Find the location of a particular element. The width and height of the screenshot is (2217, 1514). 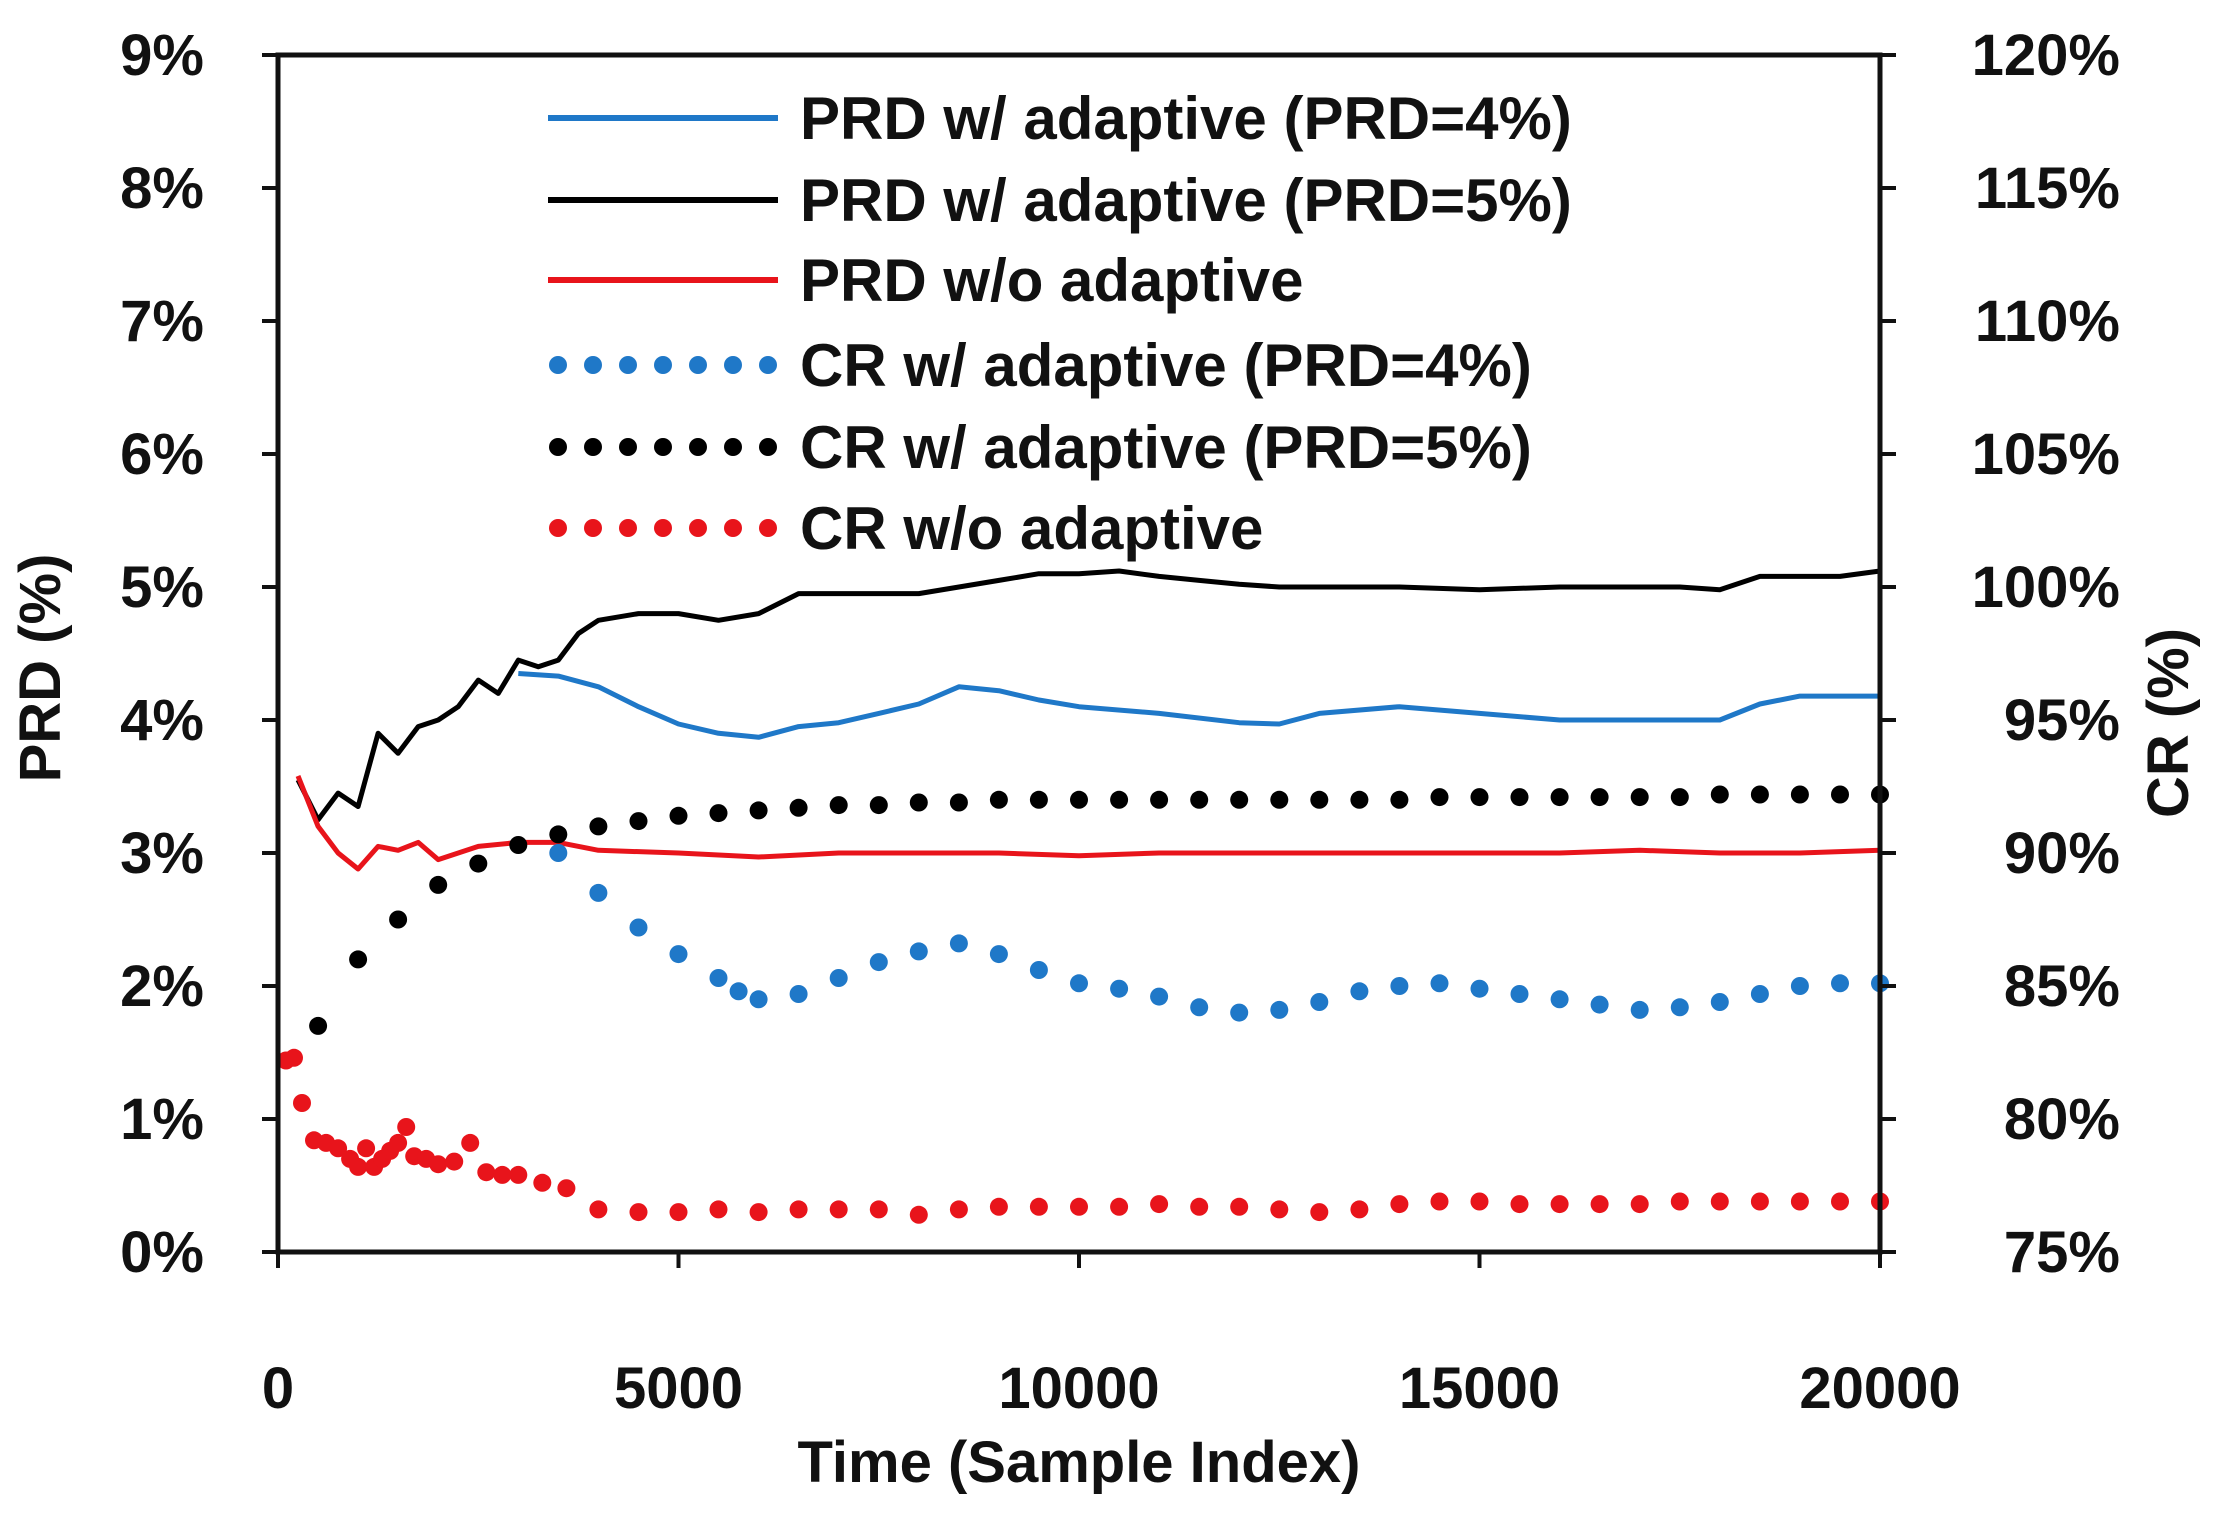

y-tick-label-right: 110% is located at coordinates (2047, 321).